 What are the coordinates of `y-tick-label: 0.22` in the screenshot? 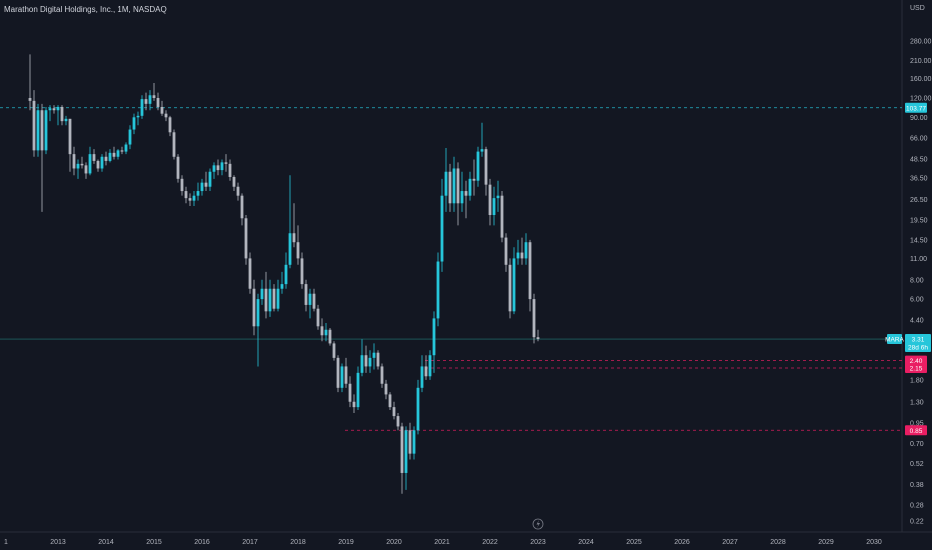 It's located at (917, 522).